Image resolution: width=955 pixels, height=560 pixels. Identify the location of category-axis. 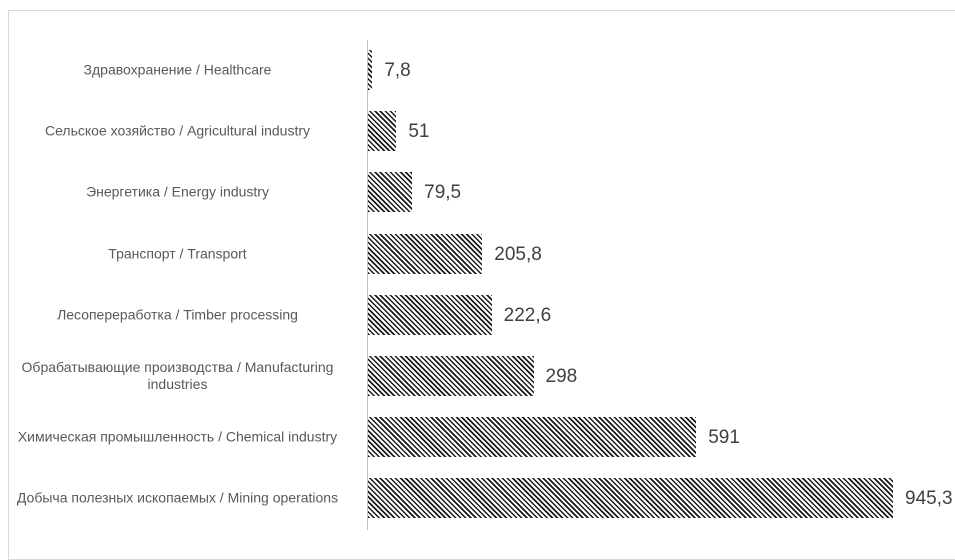
(367, 285).